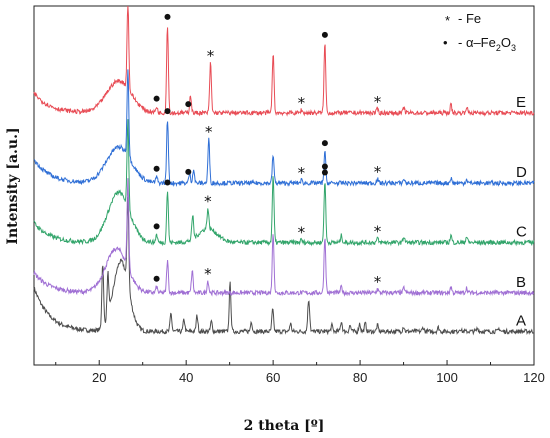 This screenshot has width=550, height=438. What do you see at coordinates (13, 185) in the screenshot?
I see `y-axis-title: Intensity [a.u.]` at bounding box center [13, 185].